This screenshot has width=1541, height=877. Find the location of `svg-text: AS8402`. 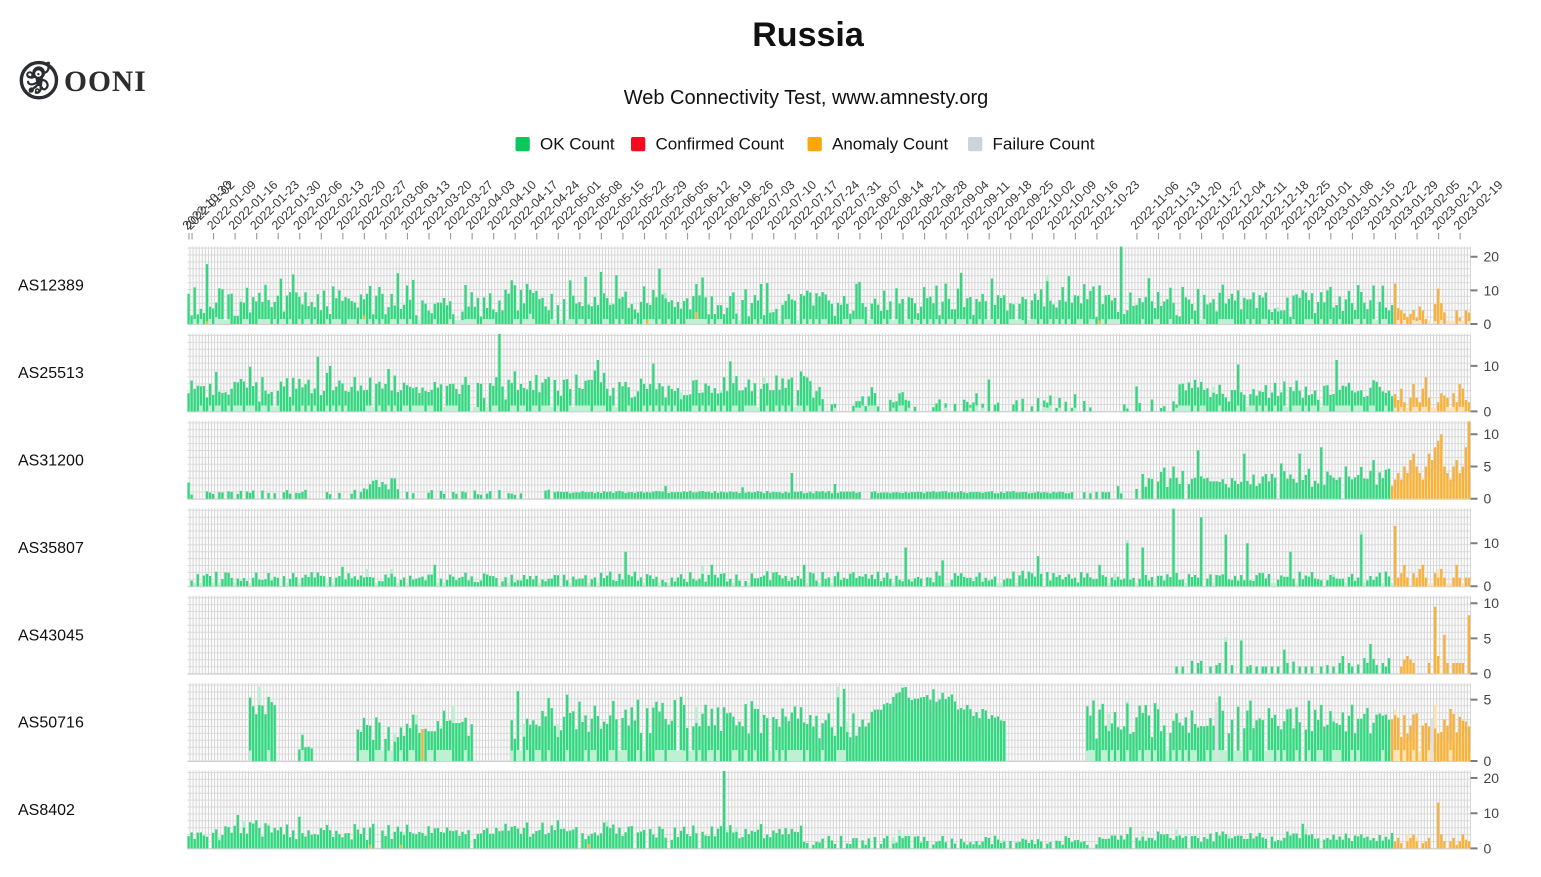

svg-text: AS8402 is located at coordinates (46, 810).